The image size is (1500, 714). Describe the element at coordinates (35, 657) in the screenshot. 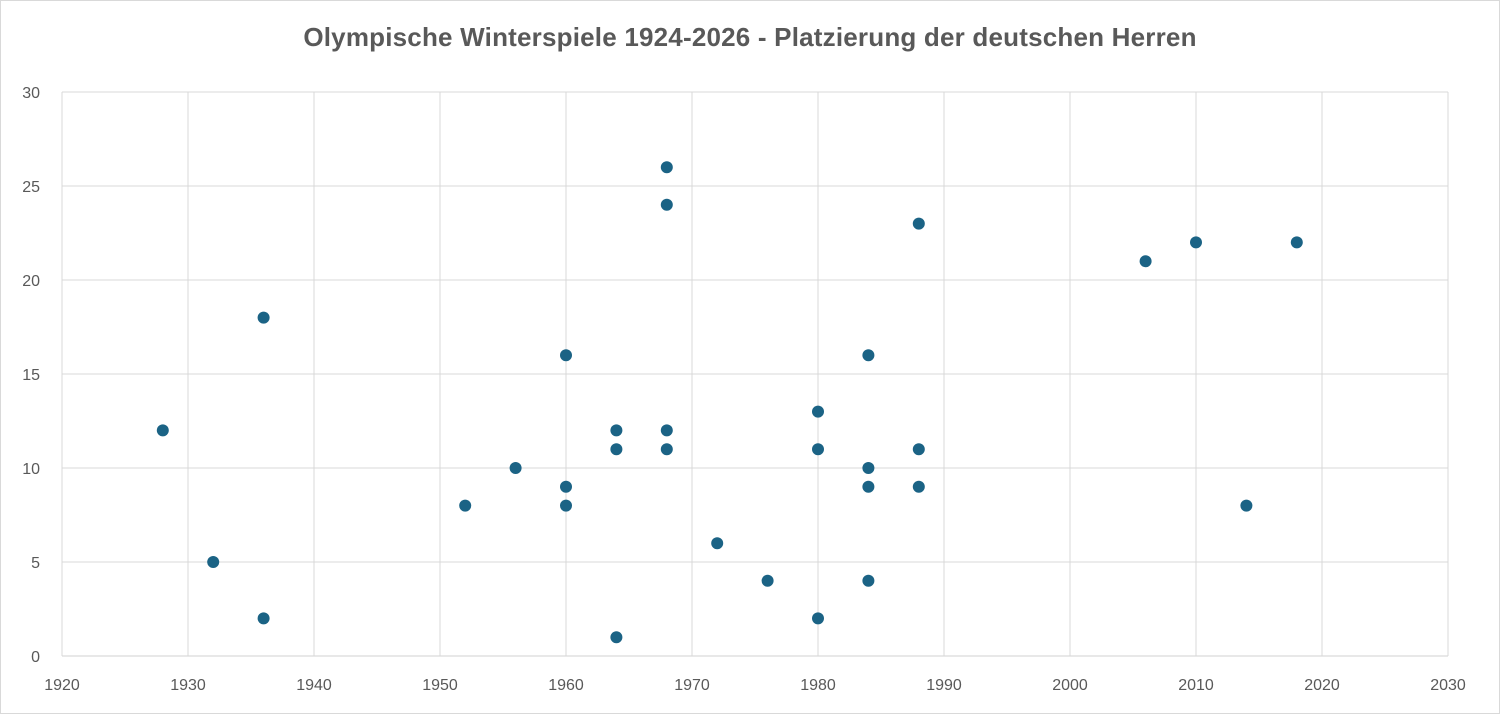

I see `y-tick-label: 0` at that location.